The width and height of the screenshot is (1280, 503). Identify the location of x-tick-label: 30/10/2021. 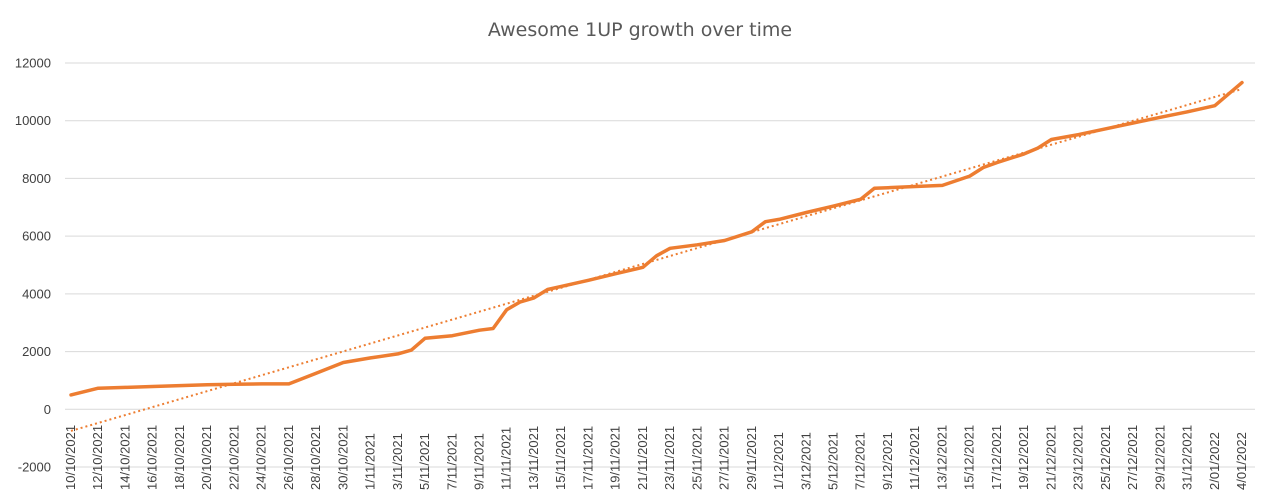
(342, 457).